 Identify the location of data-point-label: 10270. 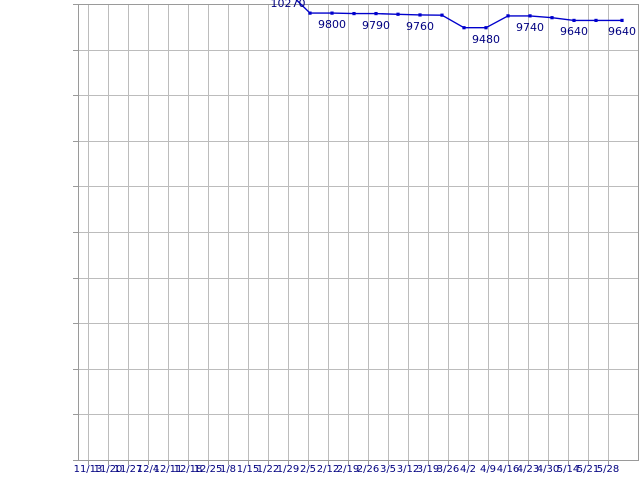
(288, 5).